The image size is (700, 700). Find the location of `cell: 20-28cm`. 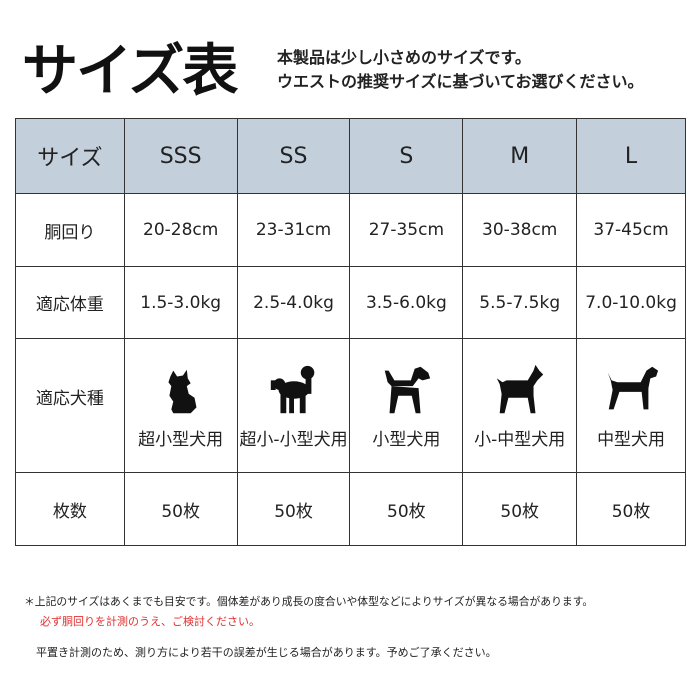

cell: 20-28cm is located at coordinates (180, 230).